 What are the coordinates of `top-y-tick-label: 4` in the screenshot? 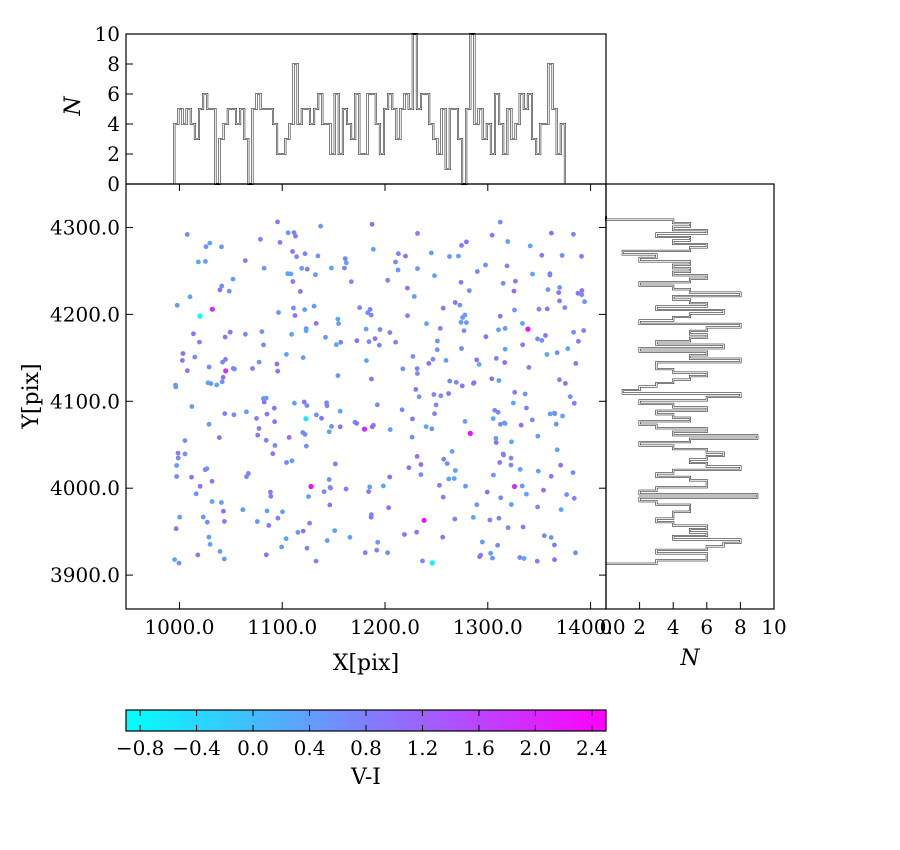 It's located at (113, 124).